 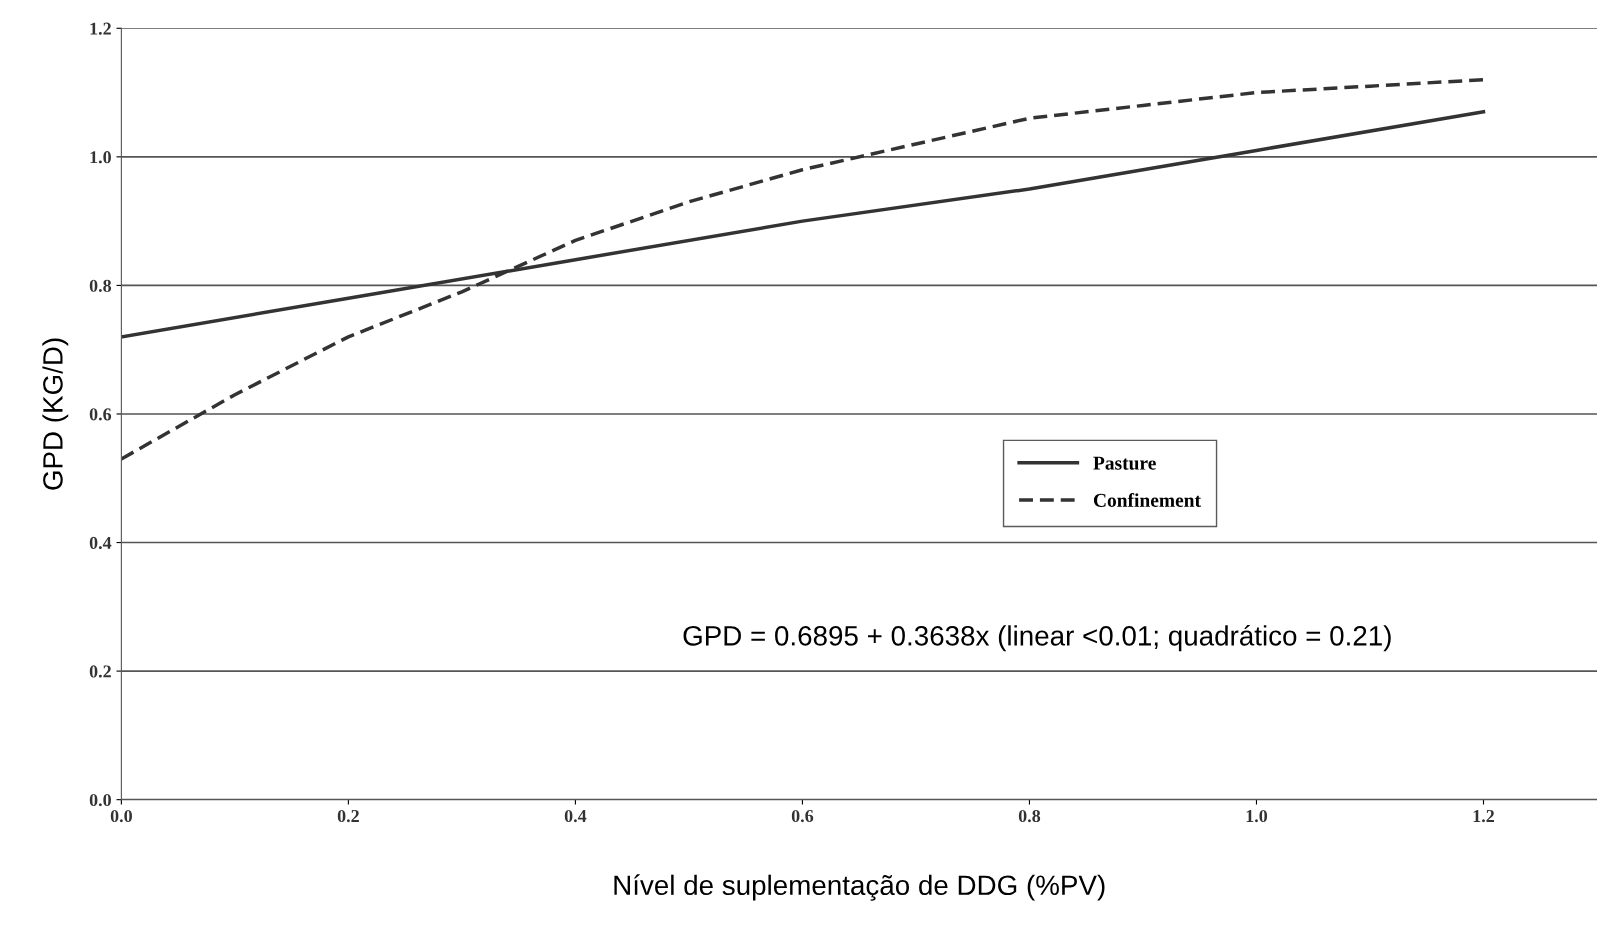 I want to click on x-tick-label: 0.8, so click(x=1029, y=816).